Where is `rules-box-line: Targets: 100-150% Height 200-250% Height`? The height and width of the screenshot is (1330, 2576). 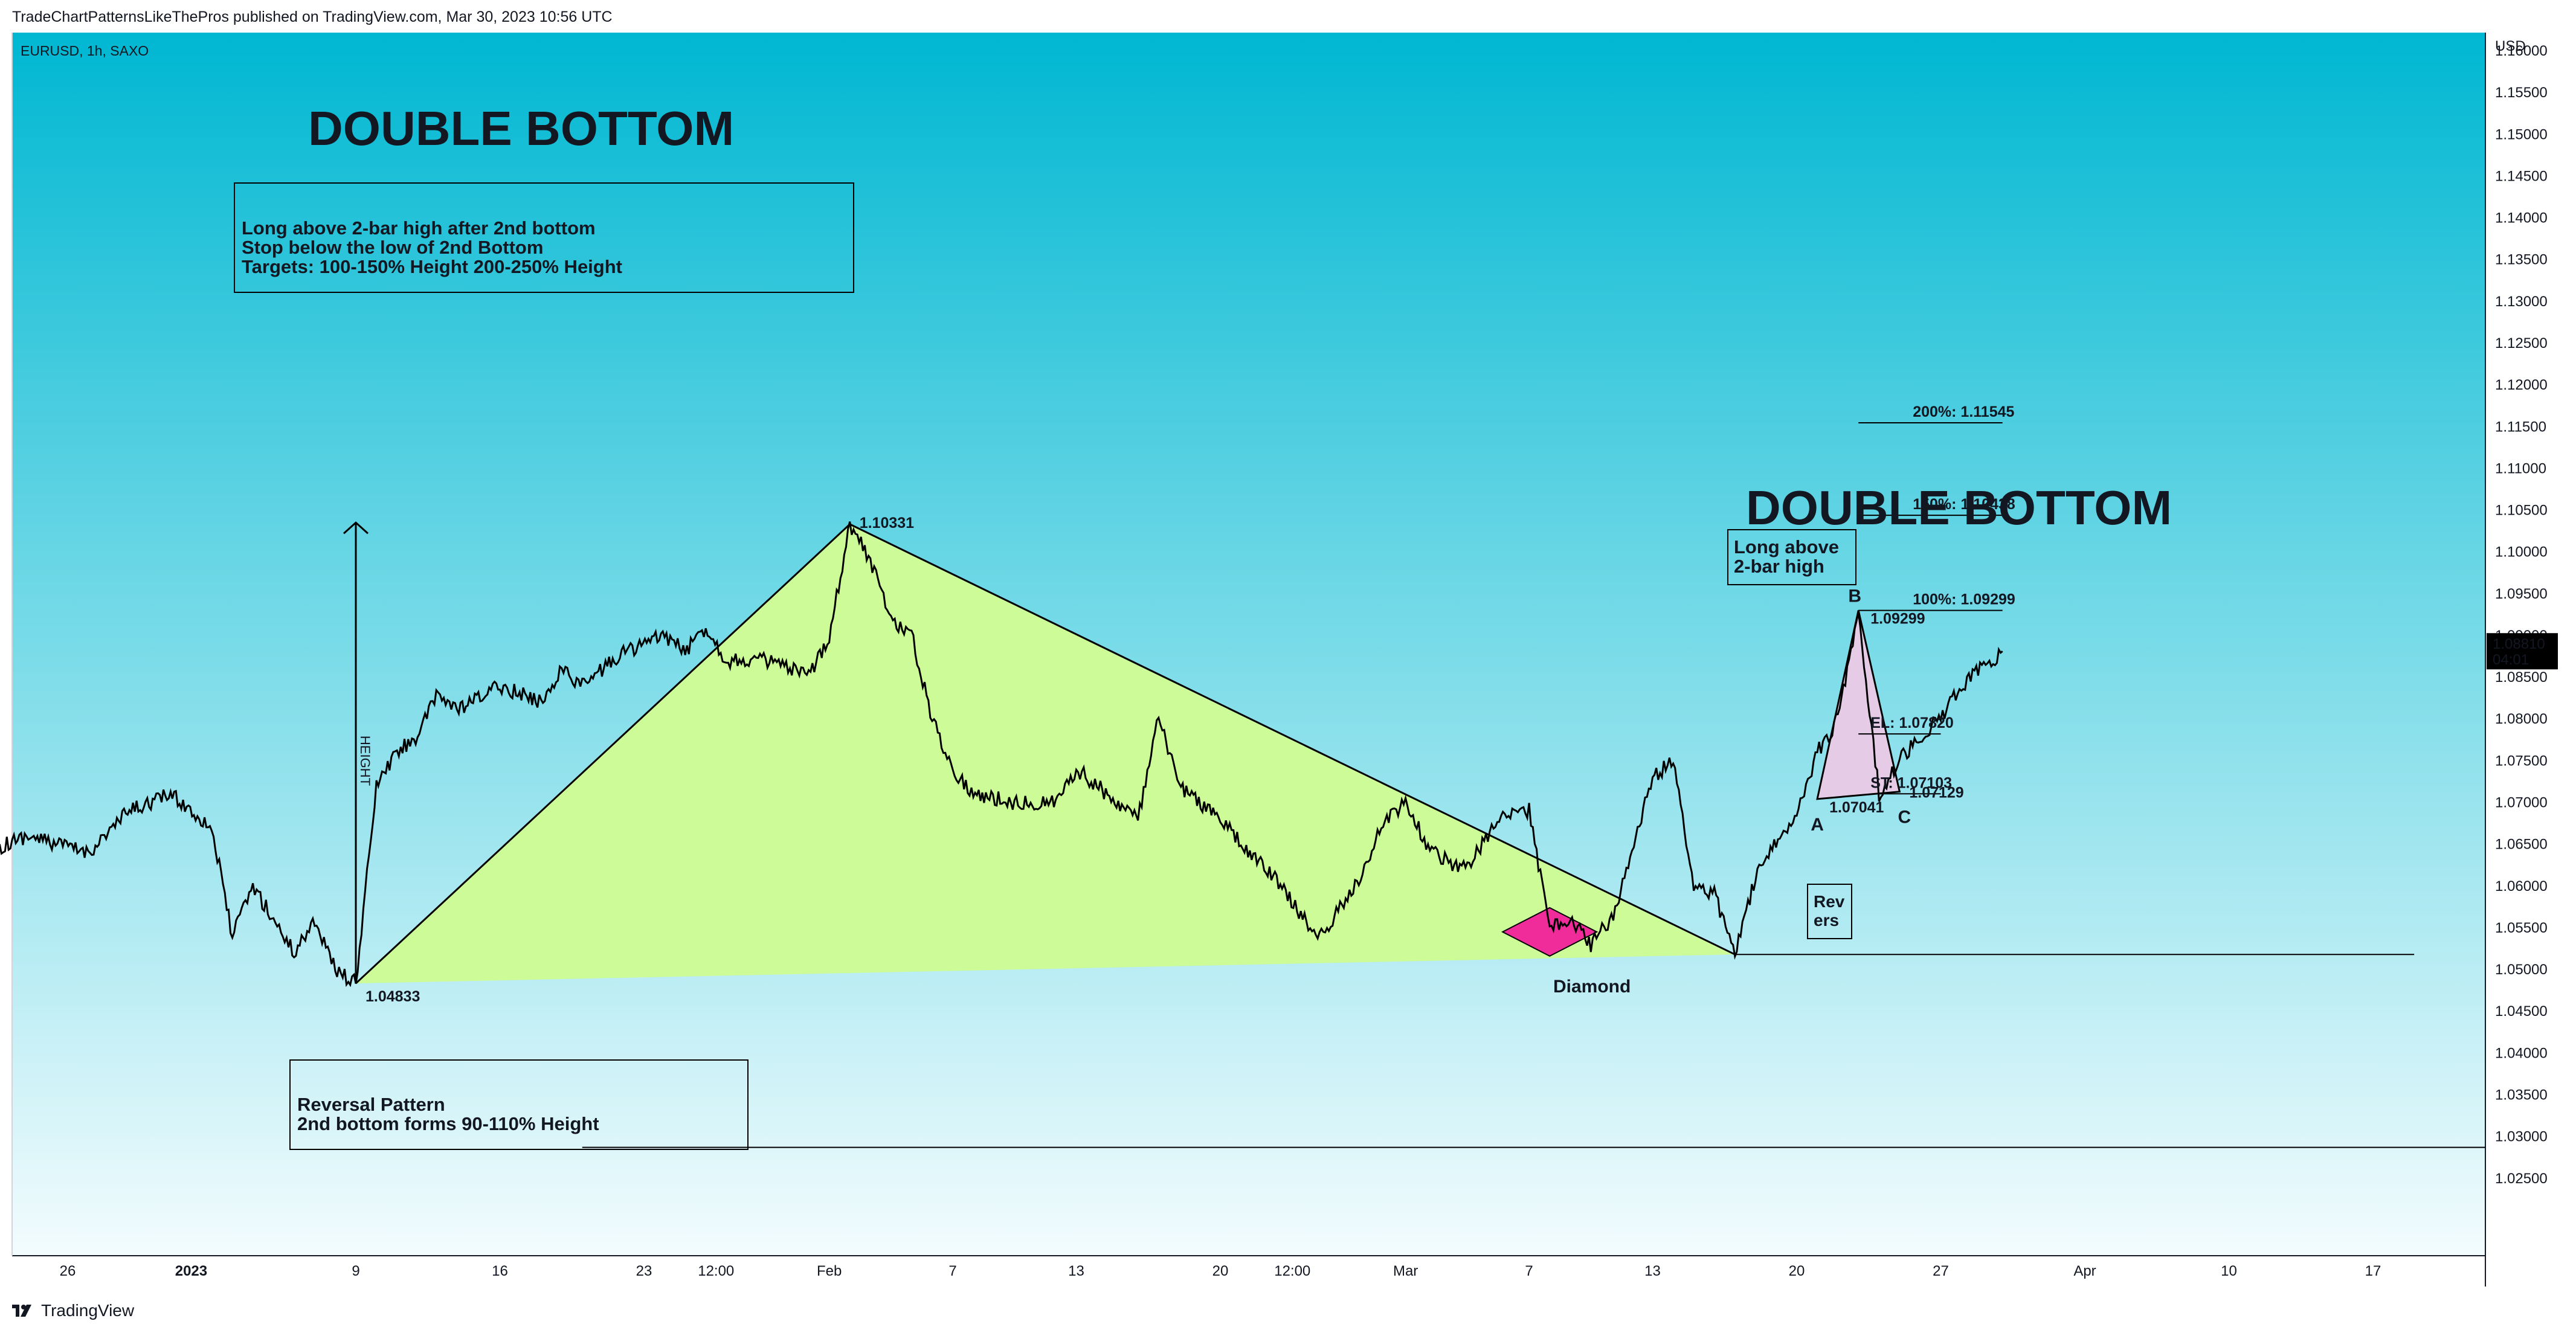
rules-box-line: Targets: 100-150% Height 200-250% Height is located at coordinates (432, 266).